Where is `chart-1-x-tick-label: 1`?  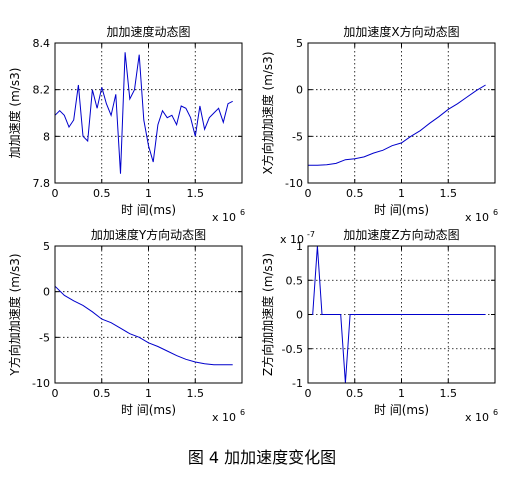 chart-1-x-tick-label: 1 is located at coordinates (148, 193).